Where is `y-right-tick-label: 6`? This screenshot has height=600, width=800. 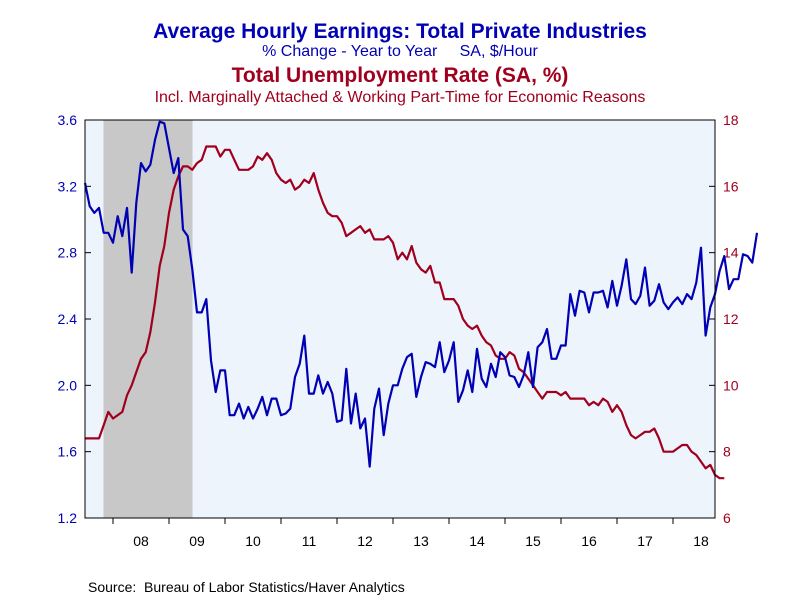 y-right-tick-label: 6 is located at coordinates (727, 518).